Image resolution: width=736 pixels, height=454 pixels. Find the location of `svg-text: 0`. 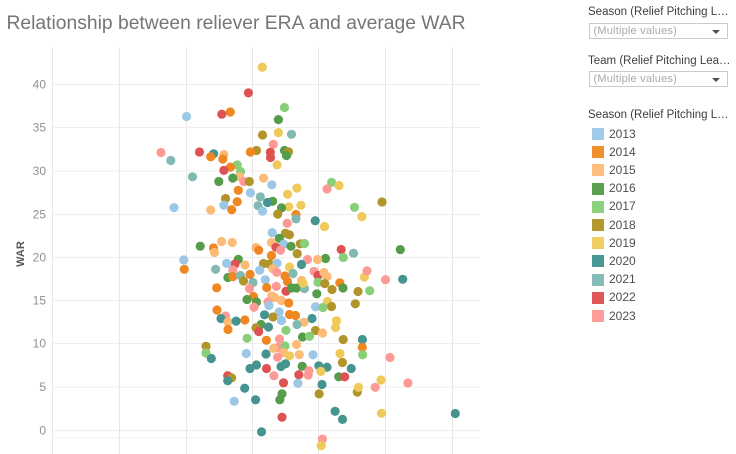

svg-text: 0 is located at coordinates (42, 431).